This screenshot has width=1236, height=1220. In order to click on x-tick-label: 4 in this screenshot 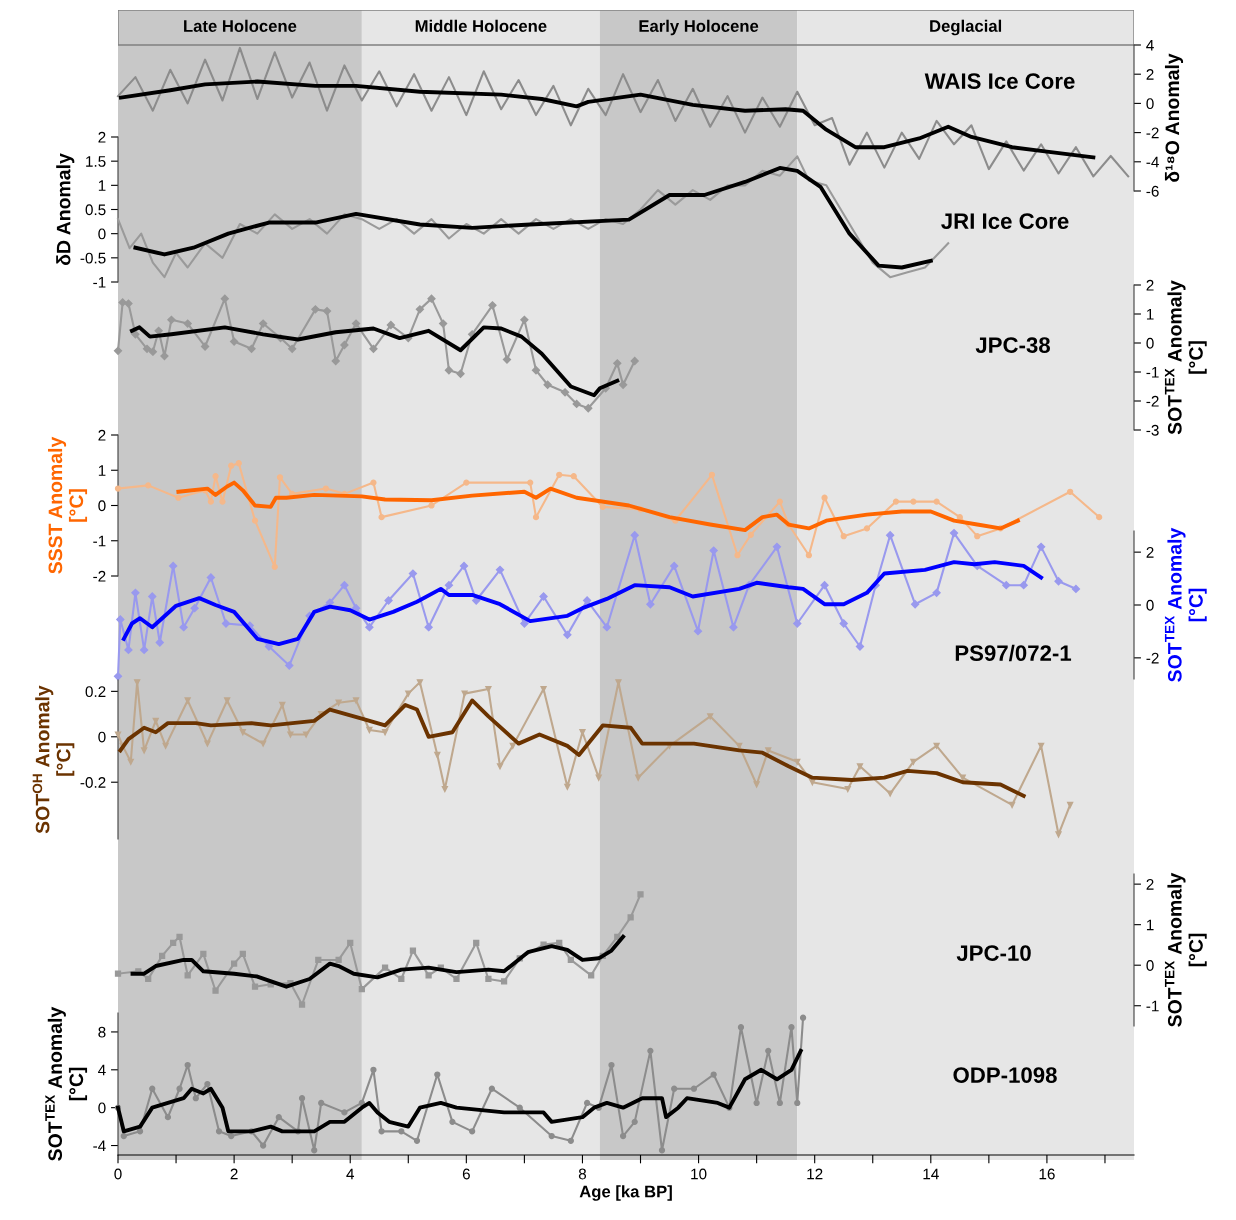, I will do `click(350, 1174)`.